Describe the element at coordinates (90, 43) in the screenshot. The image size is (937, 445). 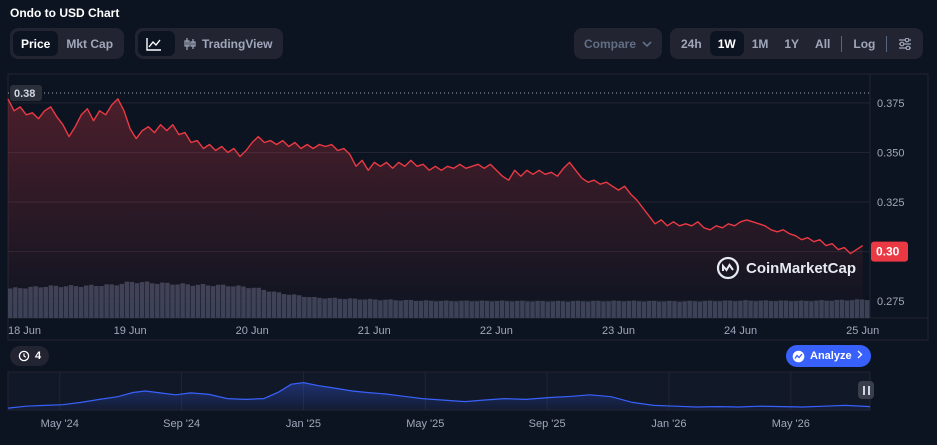
I see `tab-market-cap: Mkt Cap` at that location.